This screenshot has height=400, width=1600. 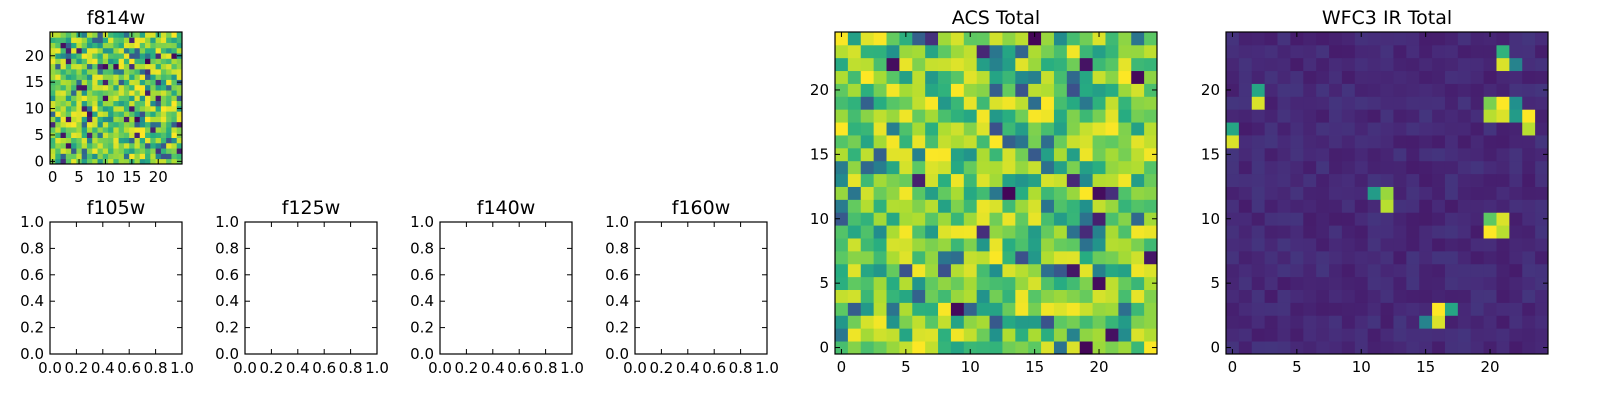 What do you see at coordinates (182, 368) in the screenshot?
I see `f105w-xtick-label: 1.0` at bounding box center [182, 368].